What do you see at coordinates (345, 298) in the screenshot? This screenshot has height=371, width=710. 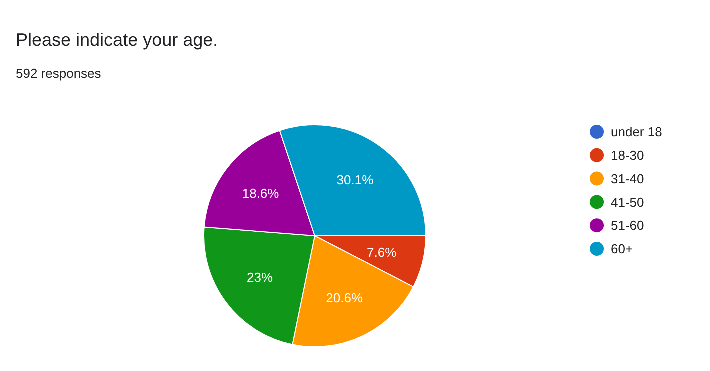 I see `data-label: 20.6%` at bounding box center [345, 298].